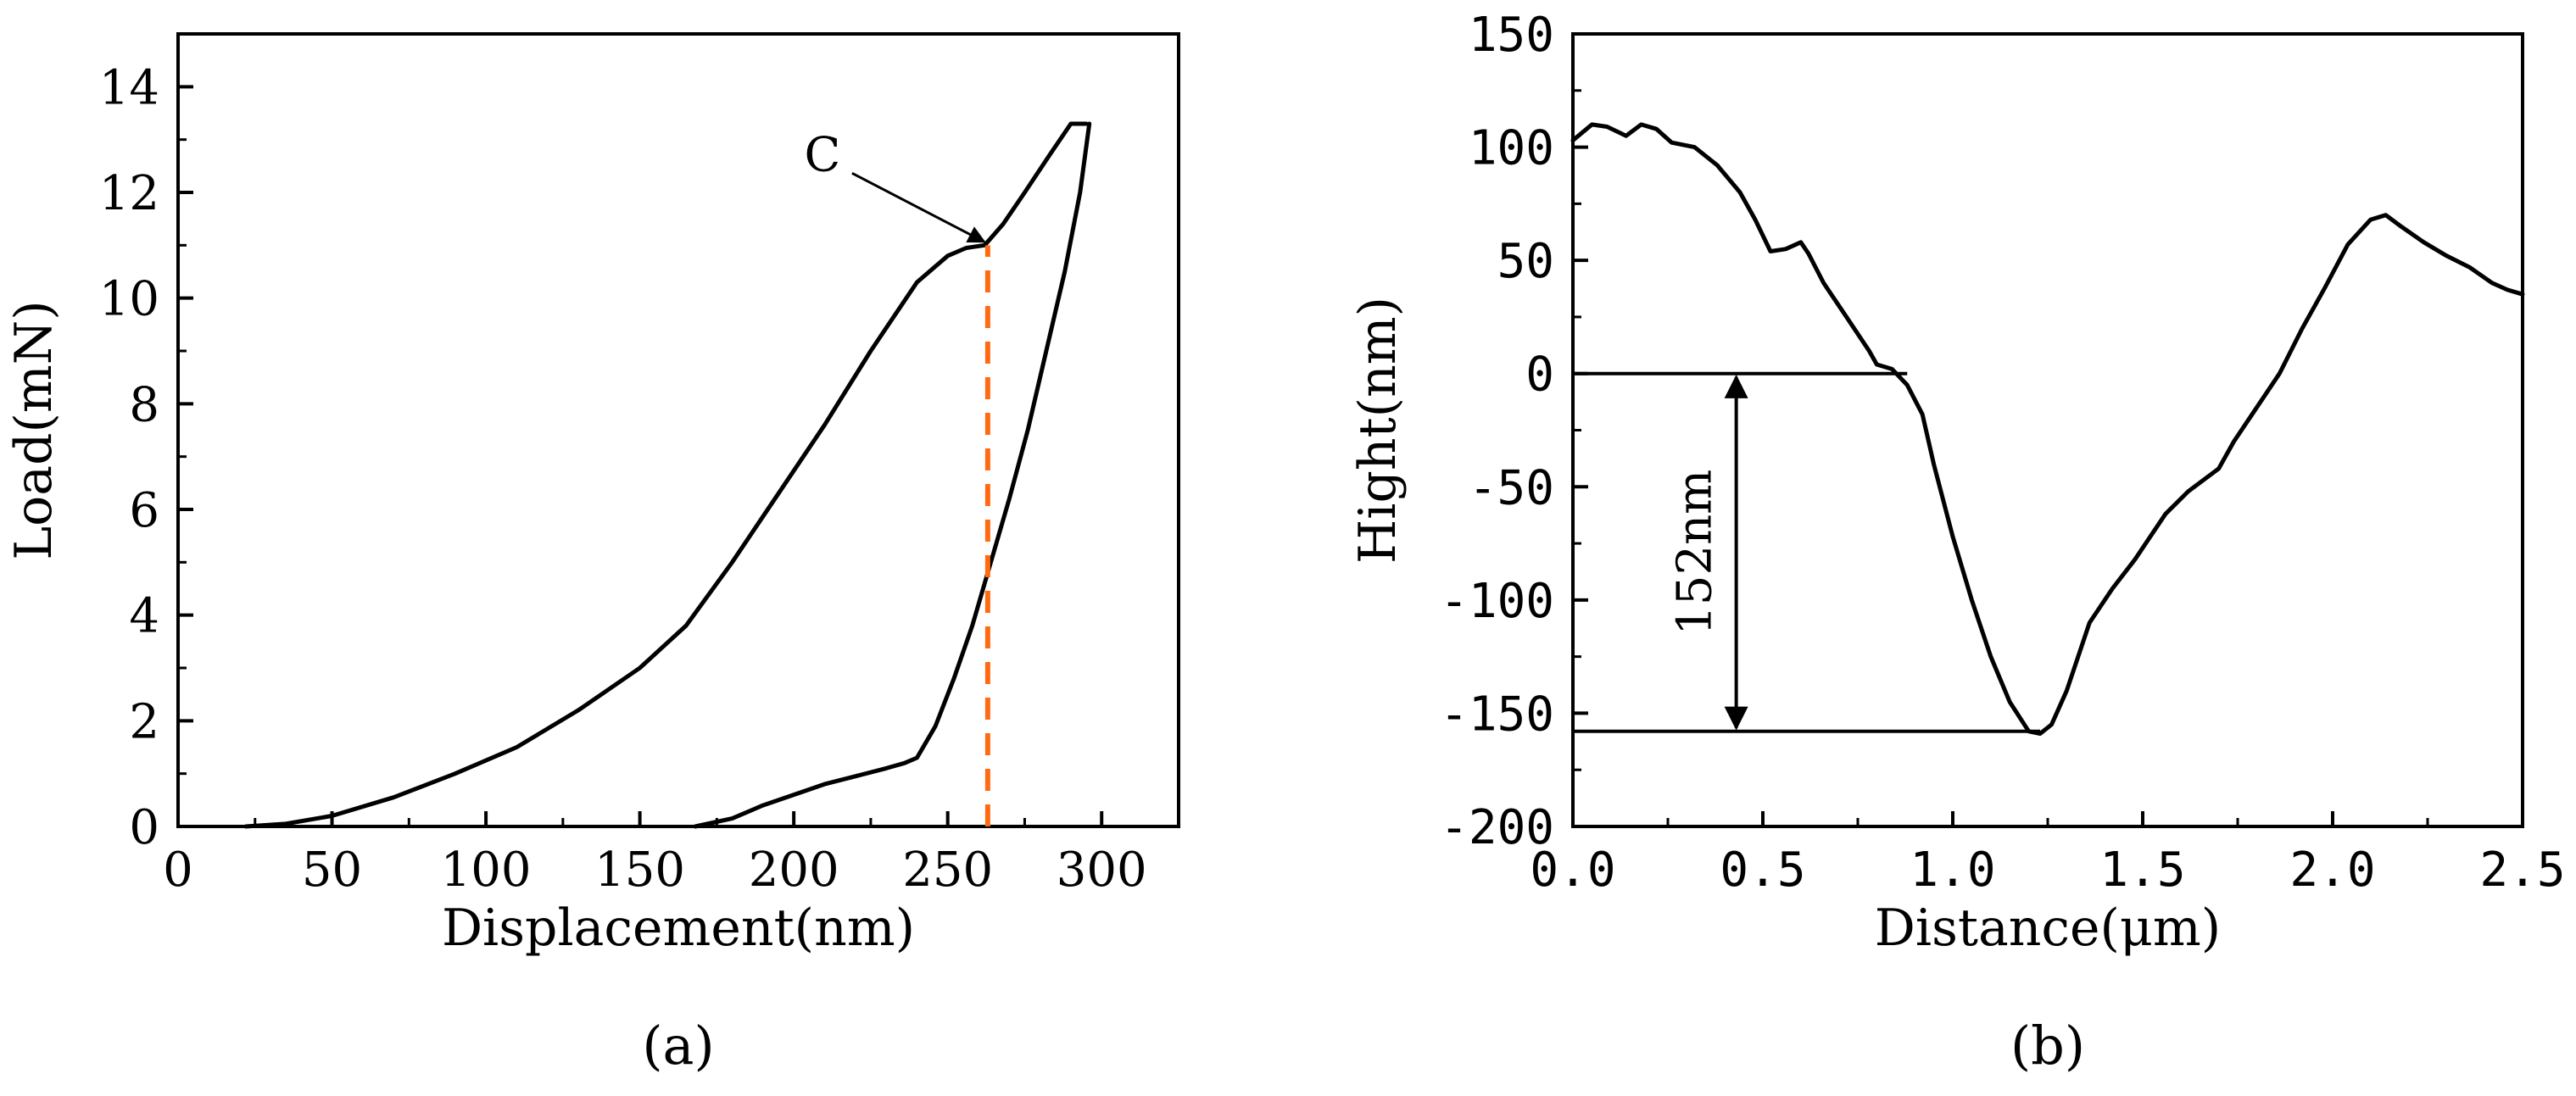 This screenshot has height=1096, width=2576. I want to click on x-tick-label: 1.5, so click(2142, 870).